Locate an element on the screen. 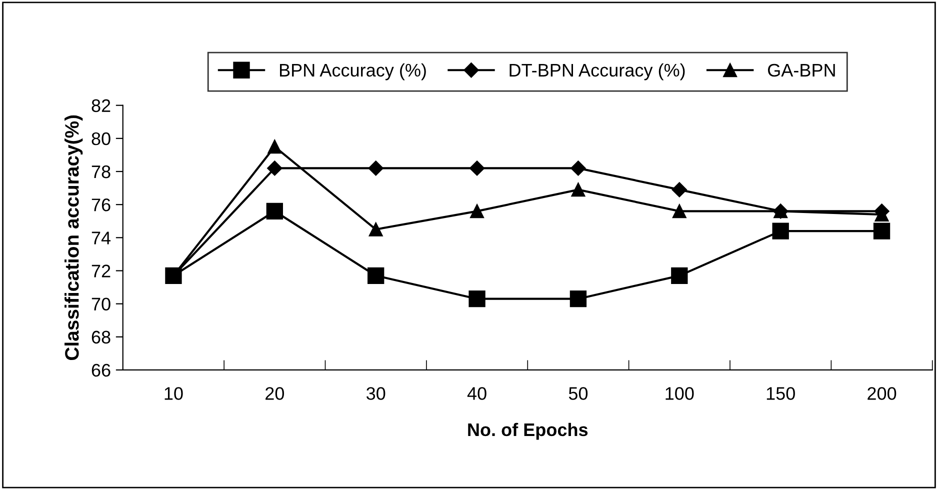  y-tick-label: 78 is located at coordinates (101, 171).